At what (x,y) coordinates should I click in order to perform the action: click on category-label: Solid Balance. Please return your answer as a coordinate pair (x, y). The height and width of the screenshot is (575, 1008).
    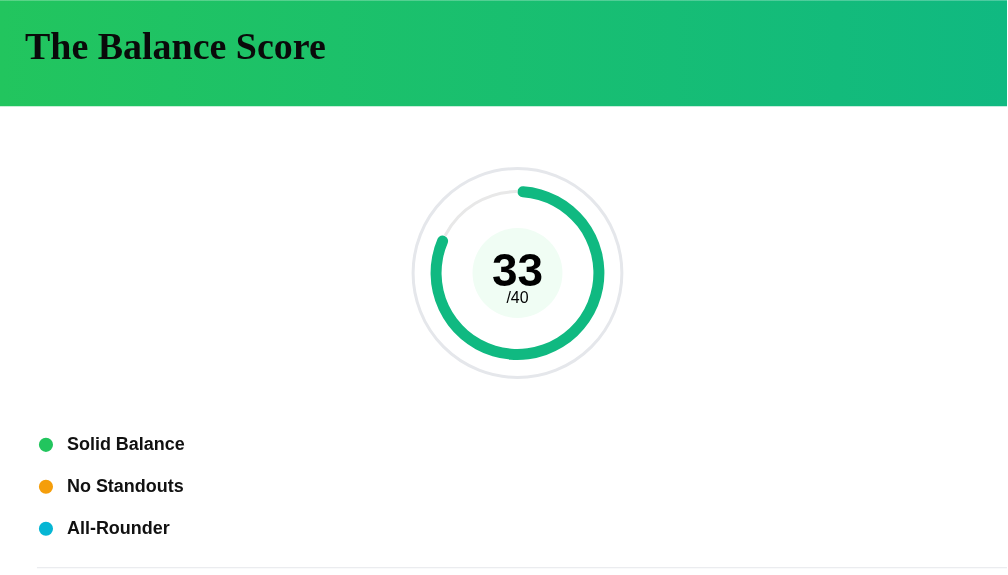
    Looking at the image, I should click on (125, 443).